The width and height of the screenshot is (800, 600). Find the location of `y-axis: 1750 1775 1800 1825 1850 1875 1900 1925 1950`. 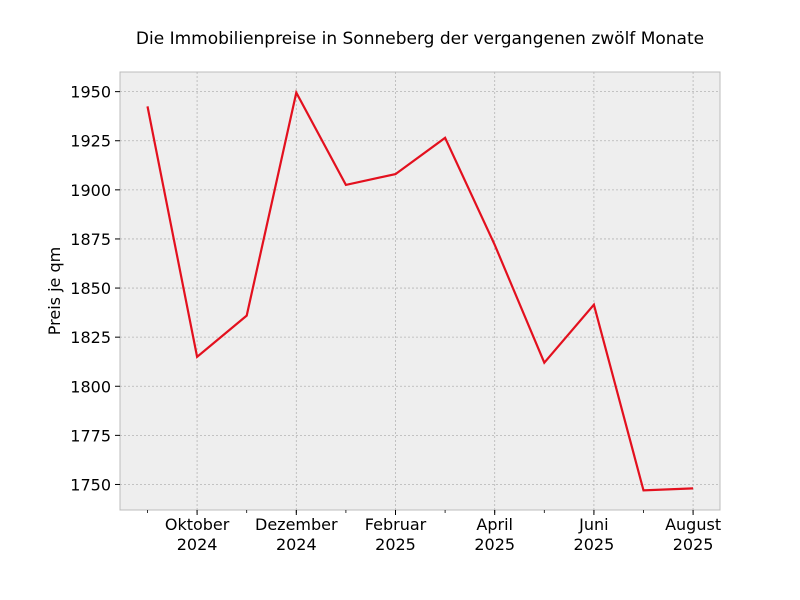

y-axis: 1750 1775 1800 1825 1850 1875 1900 1925 1950 is located at coordinates (95, 288).